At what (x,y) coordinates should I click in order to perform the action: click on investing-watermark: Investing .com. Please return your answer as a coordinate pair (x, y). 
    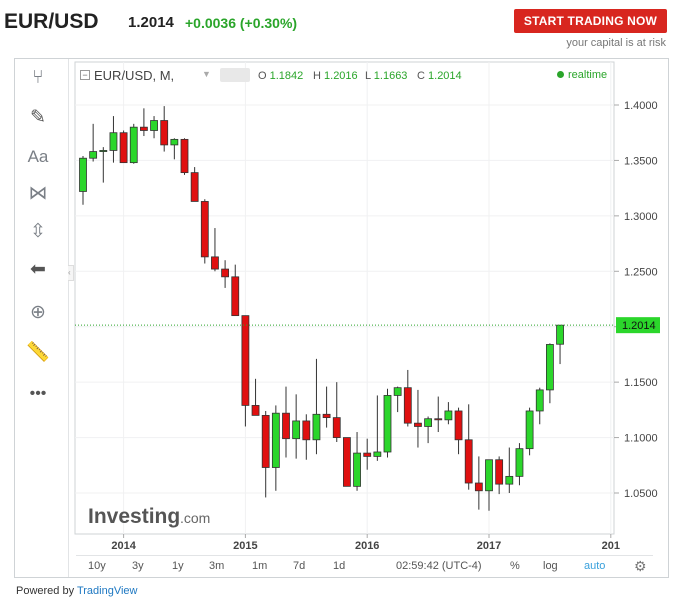
    Looking at the image, I should click on (149, 516).